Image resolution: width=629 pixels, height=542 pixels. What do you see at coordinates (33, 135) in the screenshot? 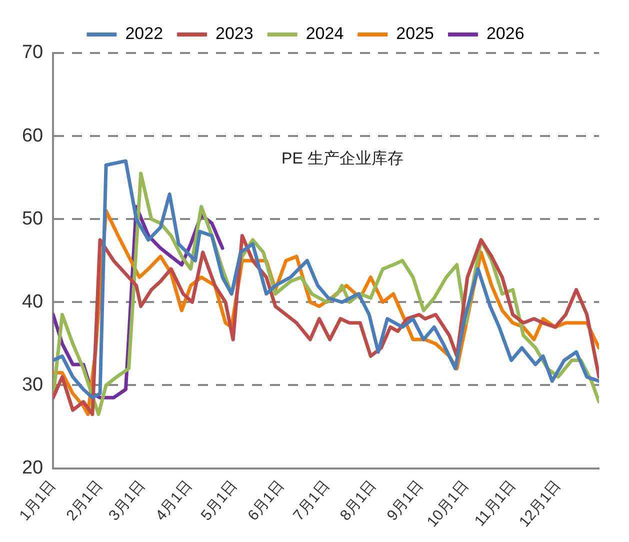
I see `y-tick-label: 60` at bounding box center [33, 135].